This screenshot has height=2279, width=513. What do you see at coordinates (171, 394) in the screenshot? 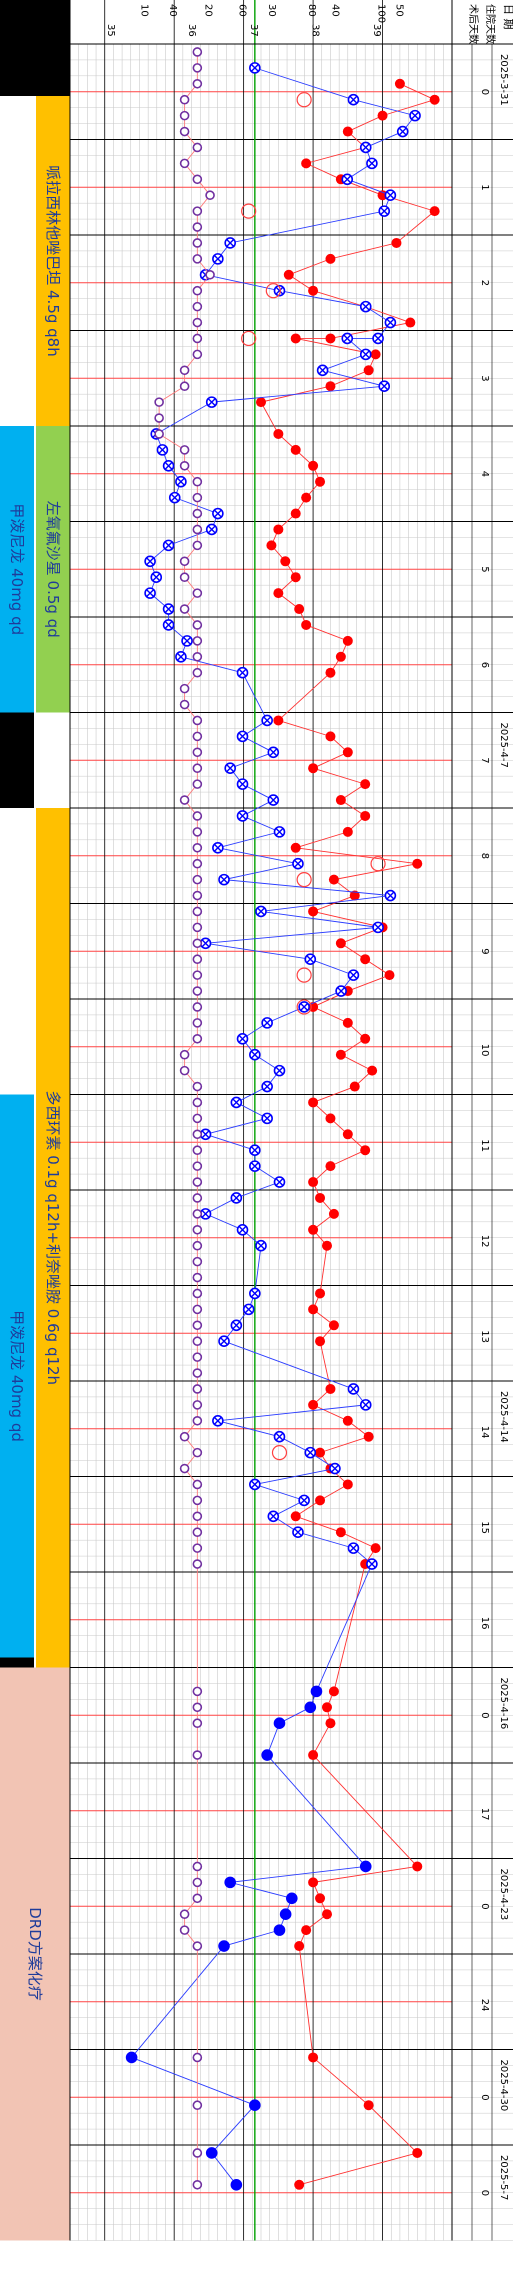
I see `respiration-line-segment` at bounding box center [171, 394].